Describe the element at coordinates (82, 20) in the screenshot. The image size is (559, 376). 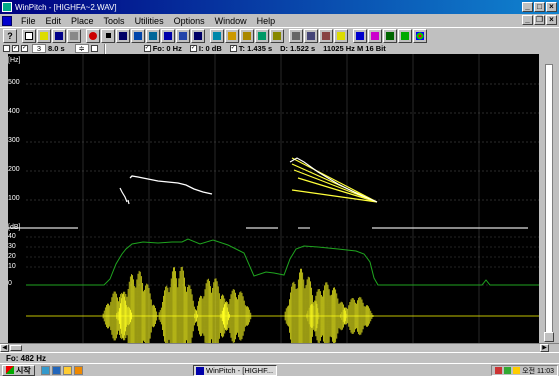
I see `menu-place: Place` at that location.